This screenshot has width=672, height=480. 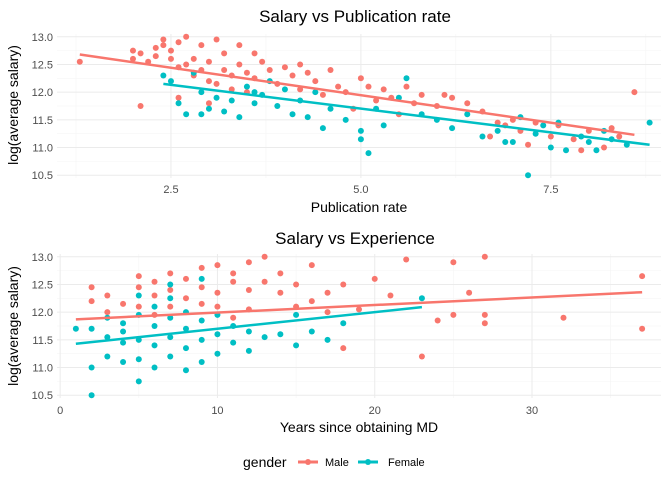 I want to click on x-tick-label: 2.5, so click(x=170, y=190).